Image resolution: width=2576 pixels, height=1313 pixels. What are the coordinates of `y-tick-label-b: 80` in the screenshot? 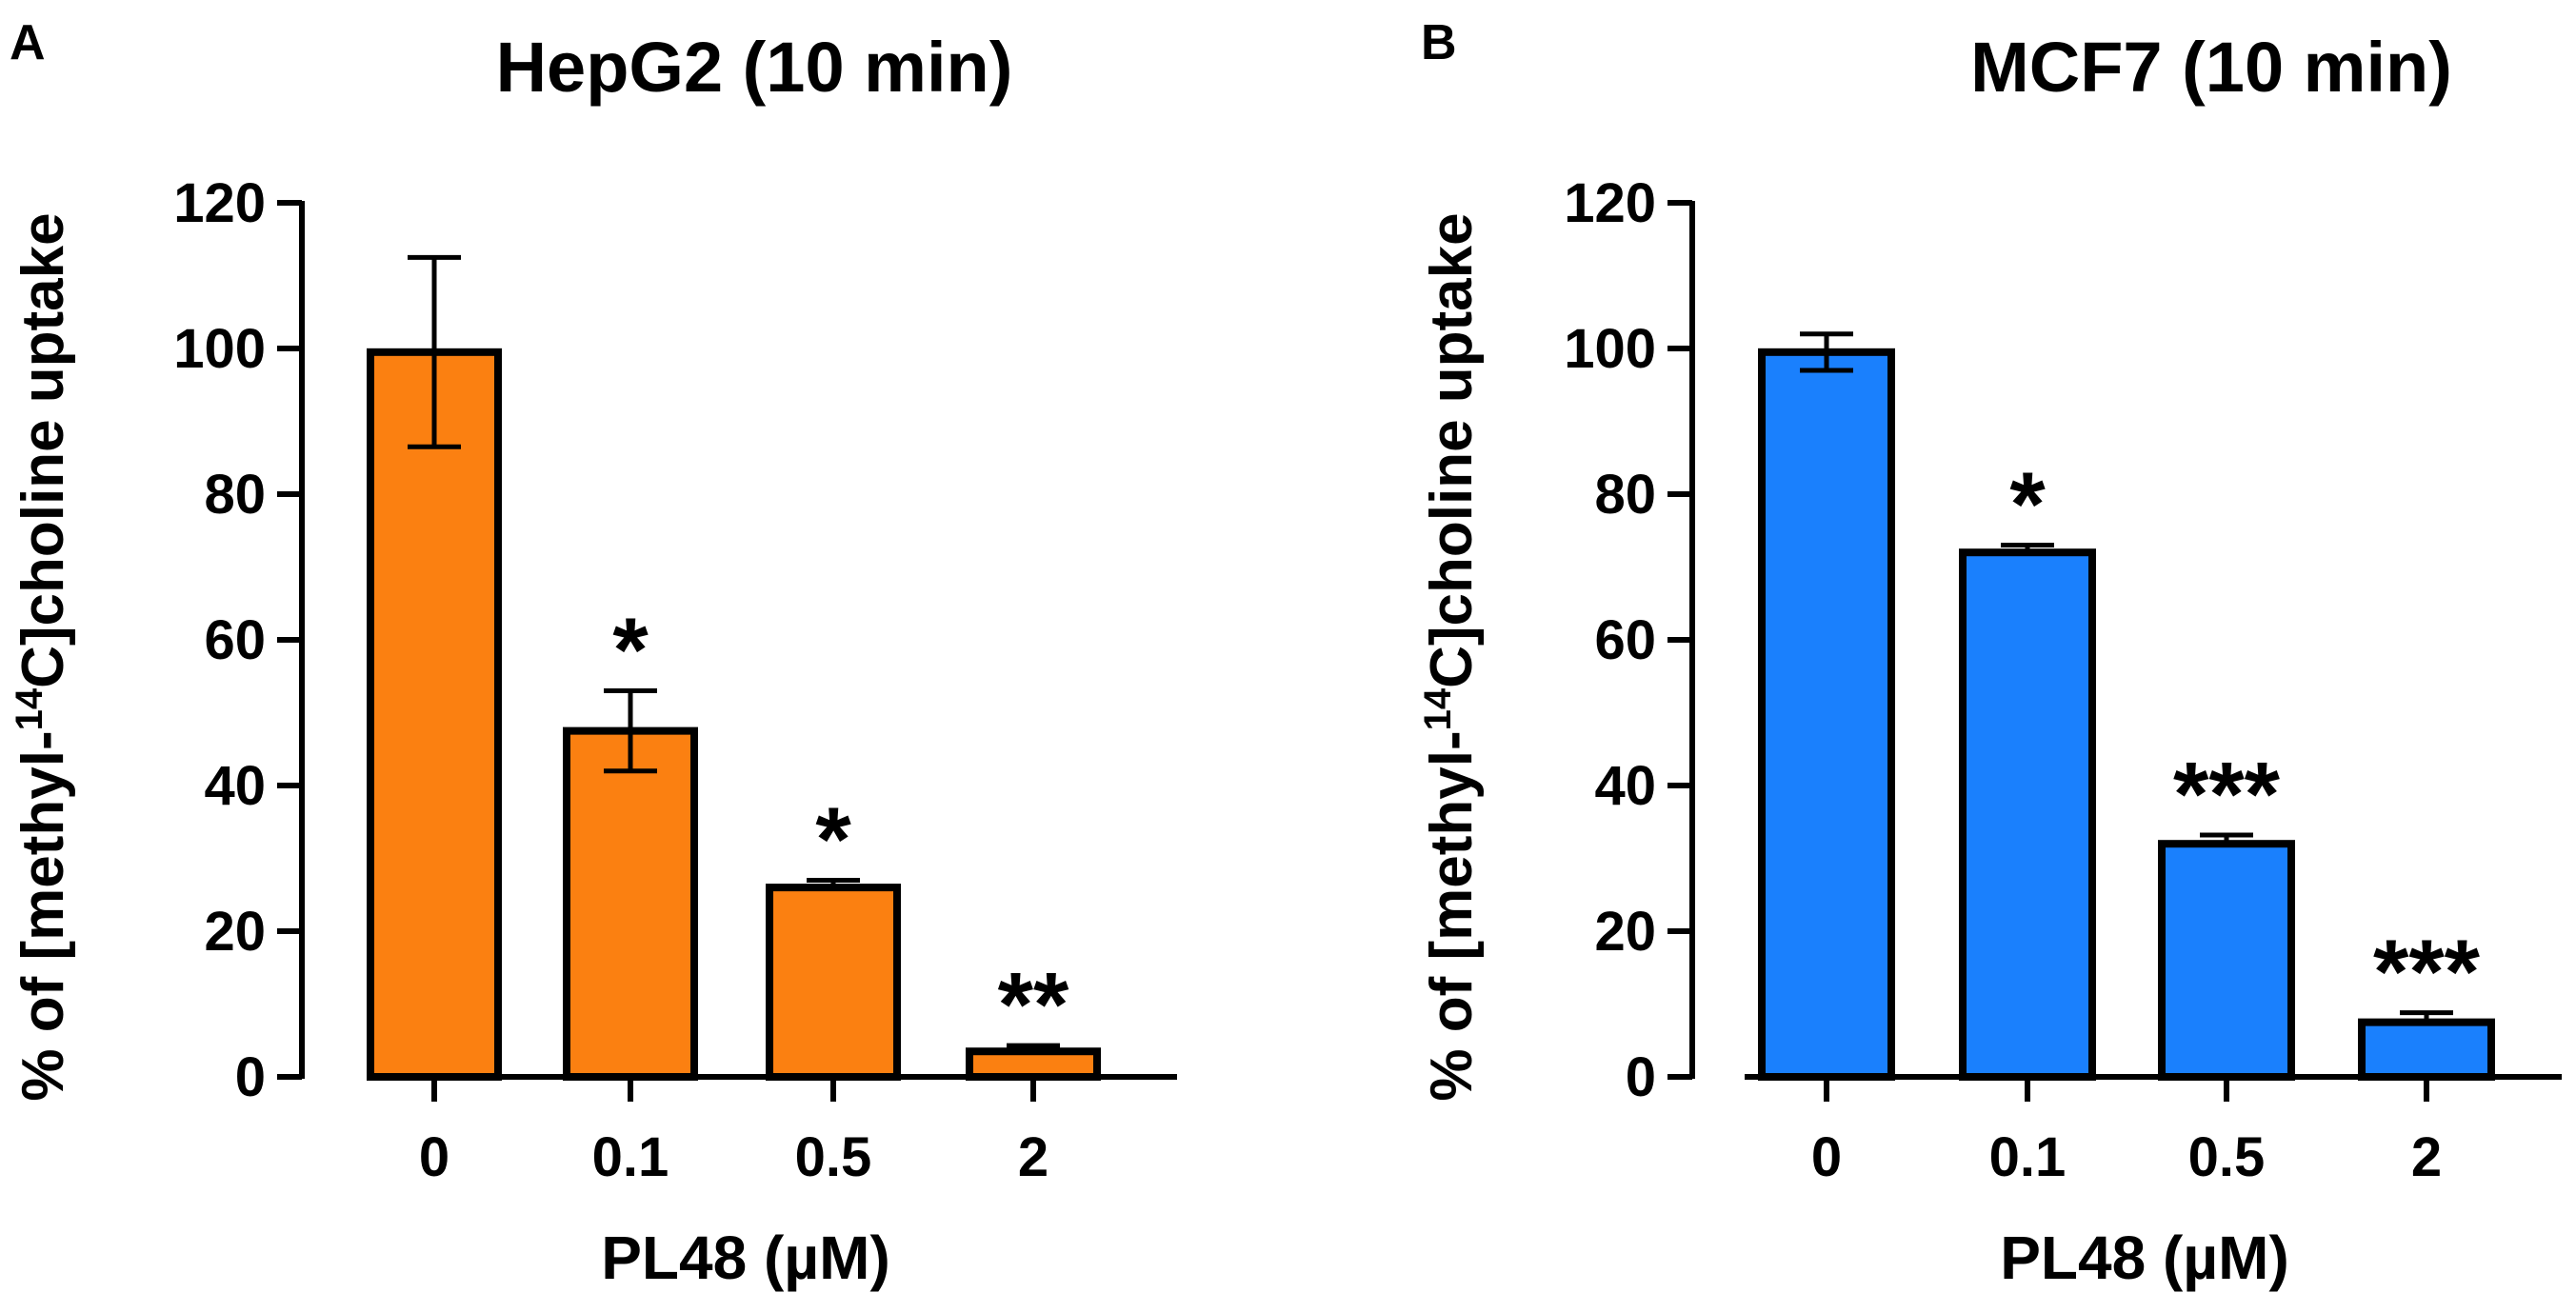 It's located at (1625, 495).